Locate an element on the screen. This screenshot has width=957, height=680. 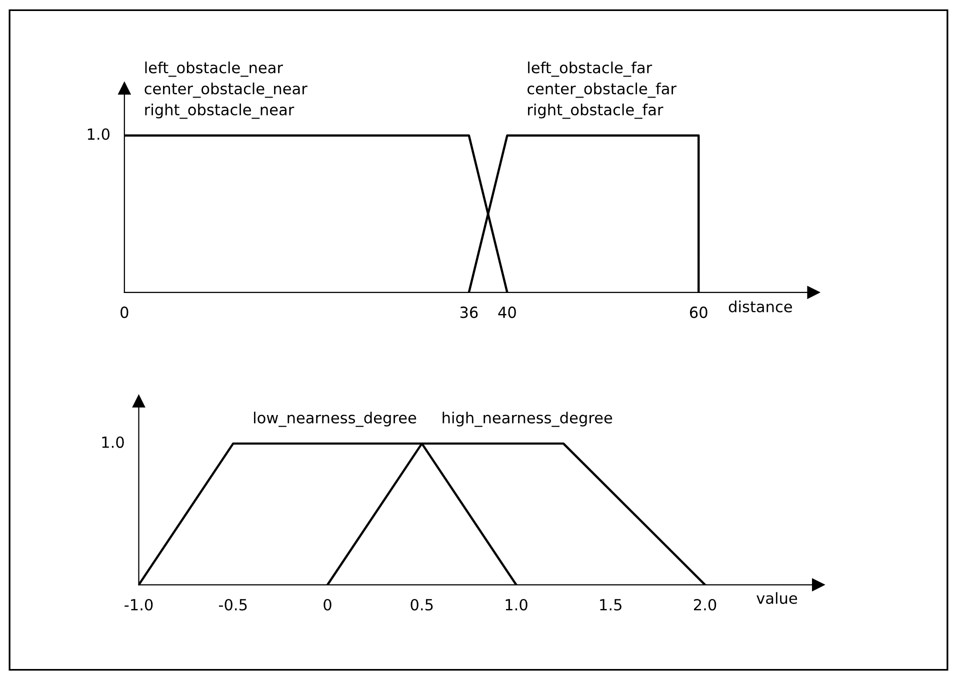
x-tick-label: -0.5 is located at coordinates (232, 604).